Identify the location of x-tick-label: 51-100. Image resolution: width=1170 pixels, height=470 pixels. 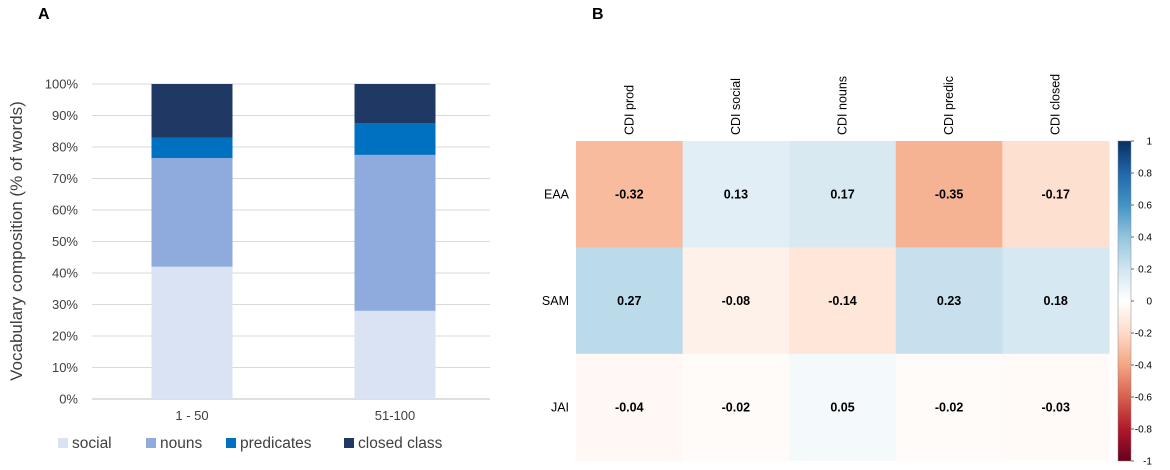
(395, 415).